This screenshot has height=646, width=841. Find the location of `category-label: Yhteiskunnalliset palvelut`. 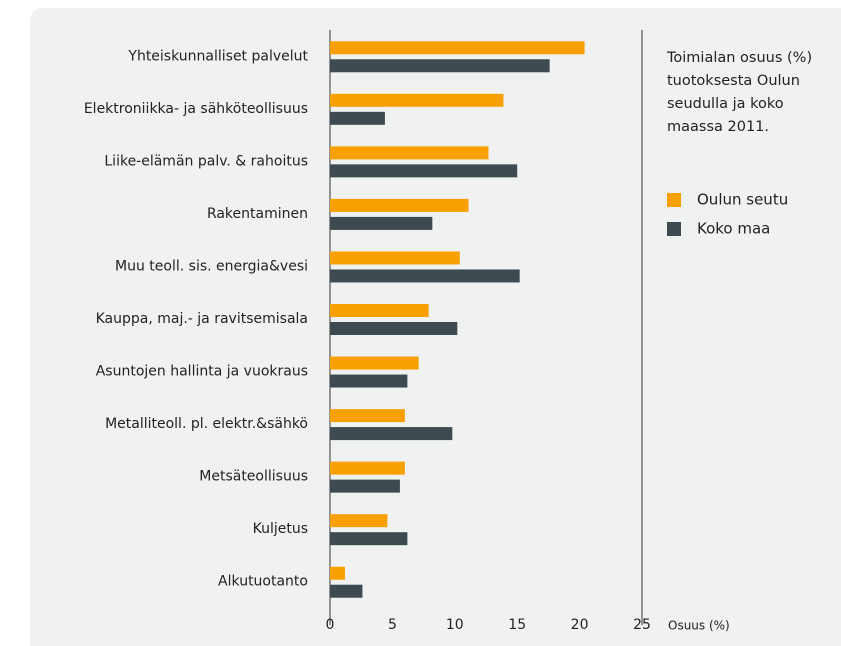

category-label: Yhteiskunnalliset palvelut is located at coordinates (217, 56).